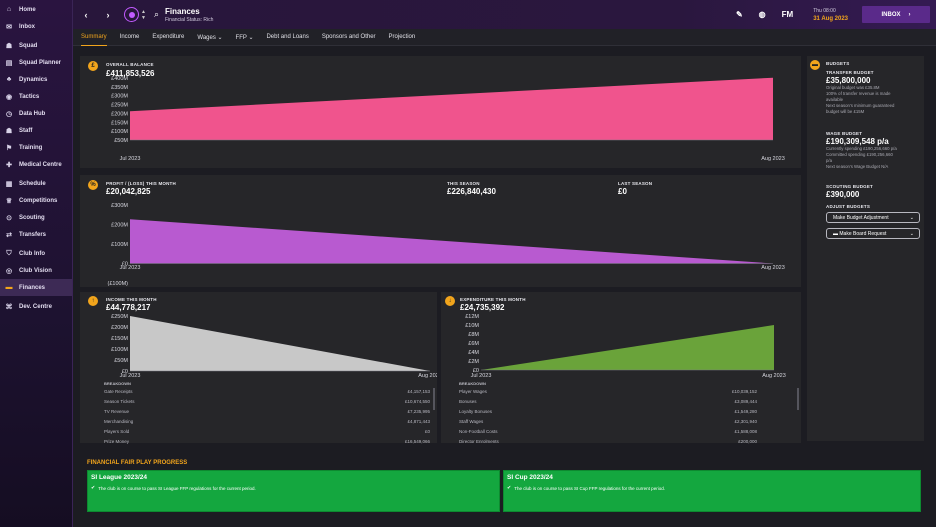  What do you see at coordinates (131, 14) in the screenshot?
I see `club-logo-icon` at bounding box center [131, 14].